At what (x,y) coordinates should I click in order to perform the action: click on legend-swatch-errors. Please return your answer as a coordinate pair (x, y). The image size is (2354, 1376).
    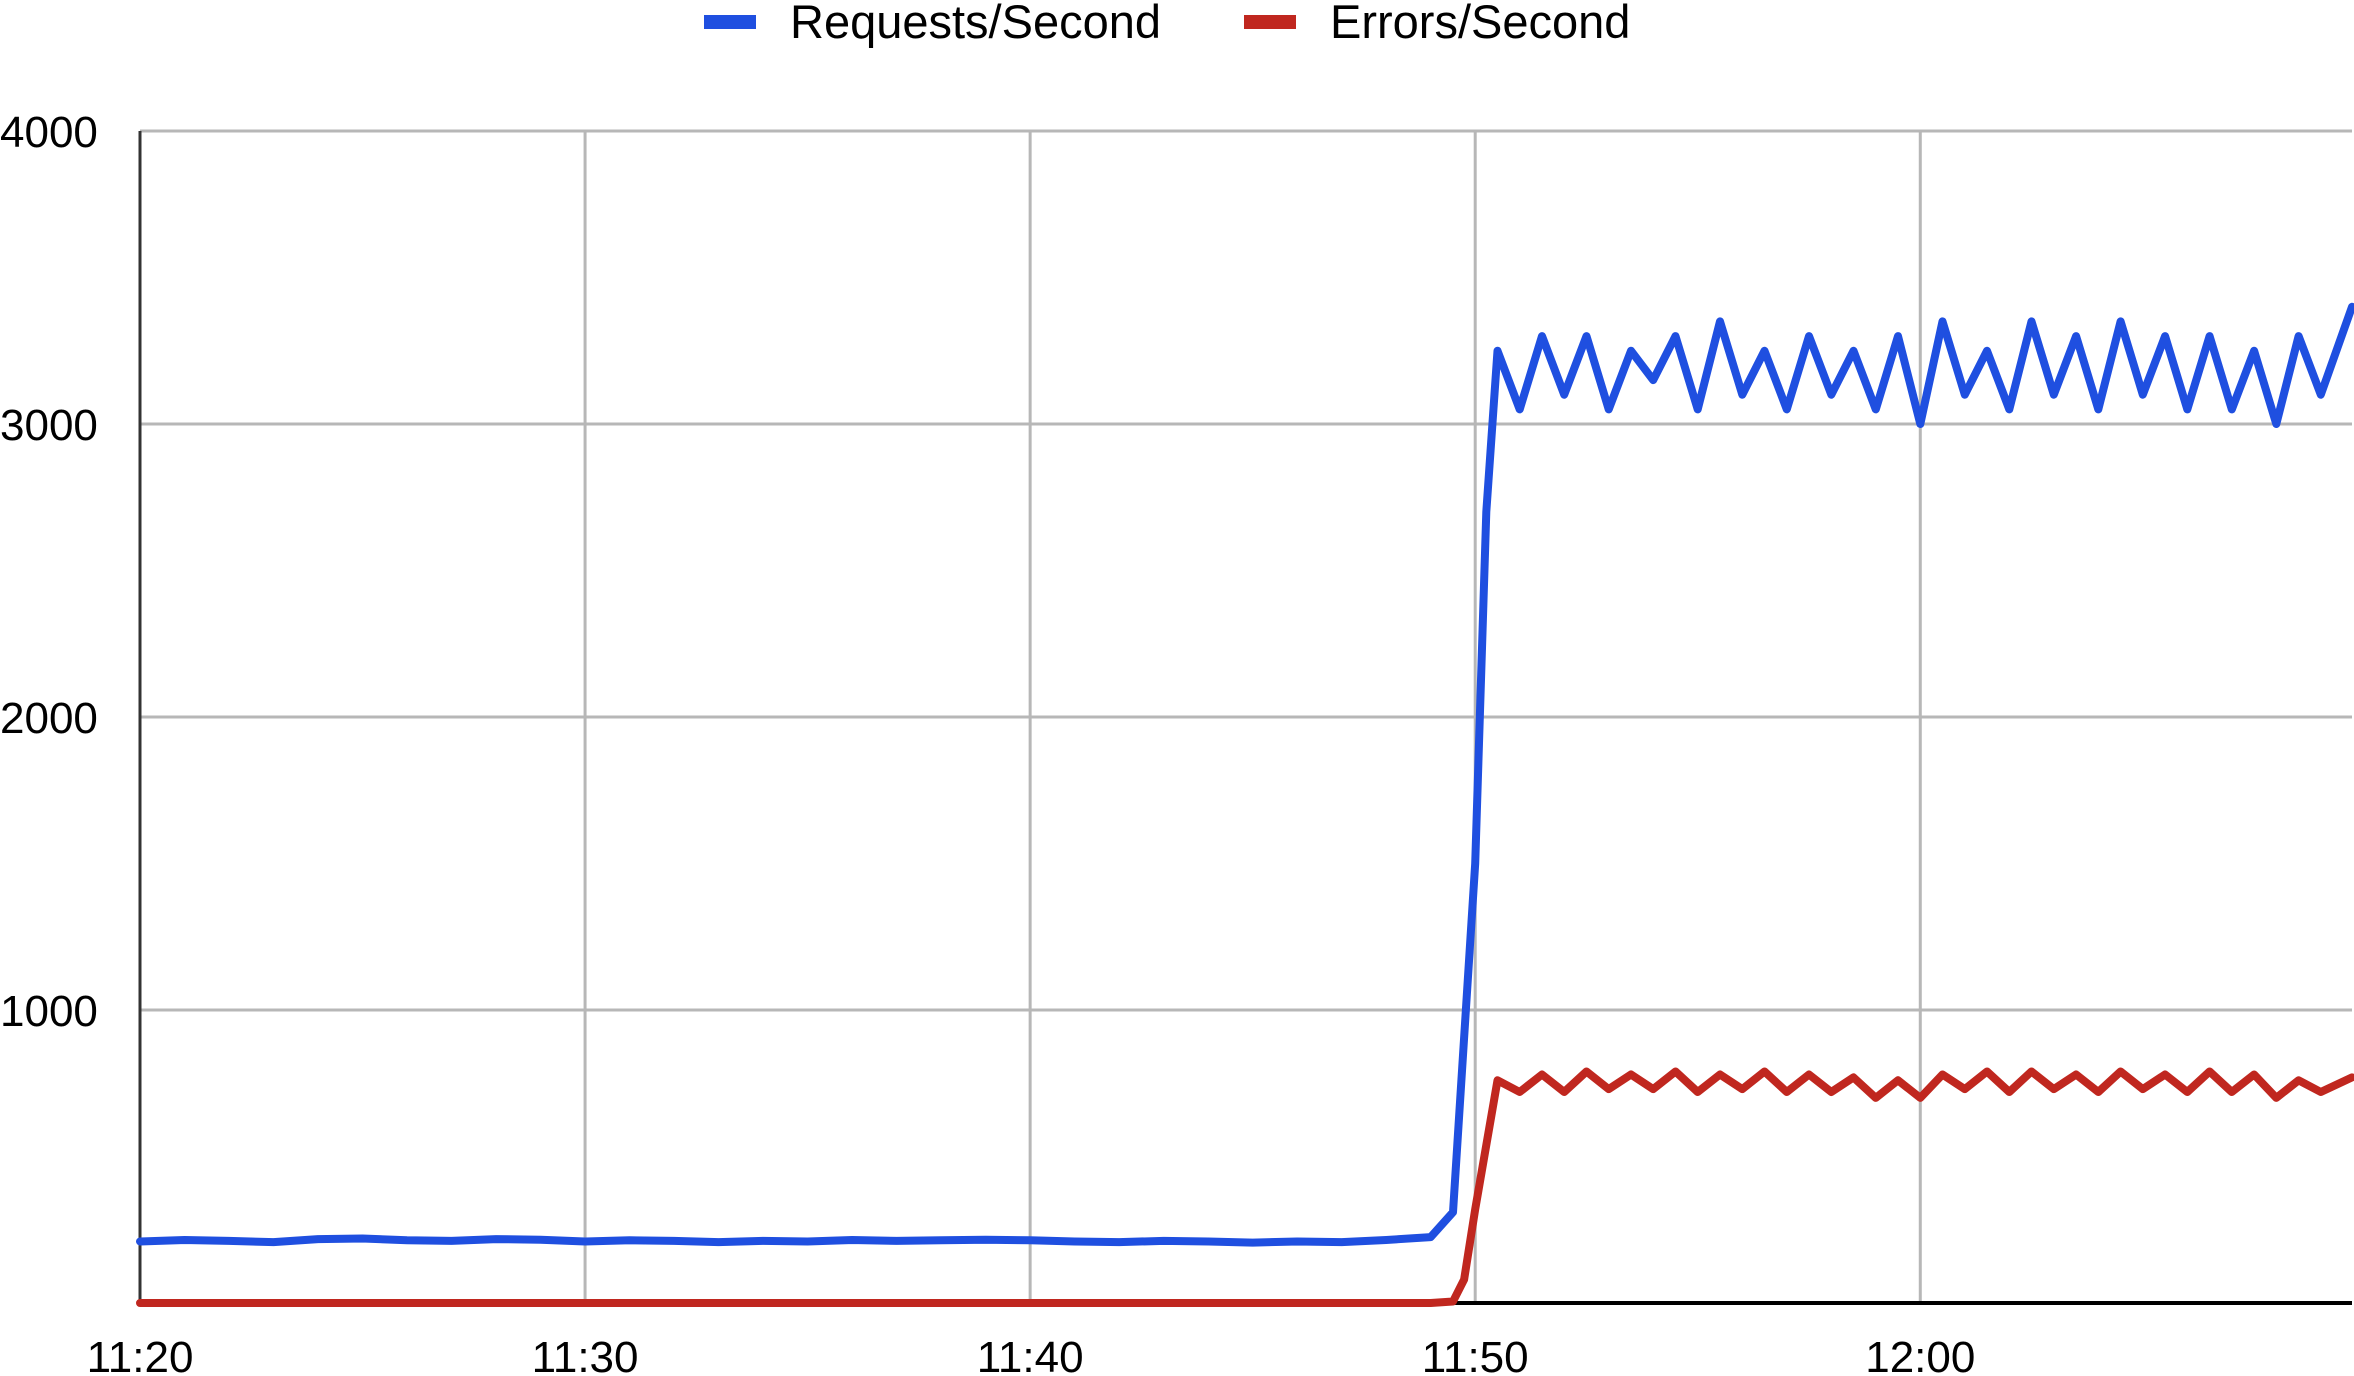
    Looking at the image, I should click on (1270, 22).